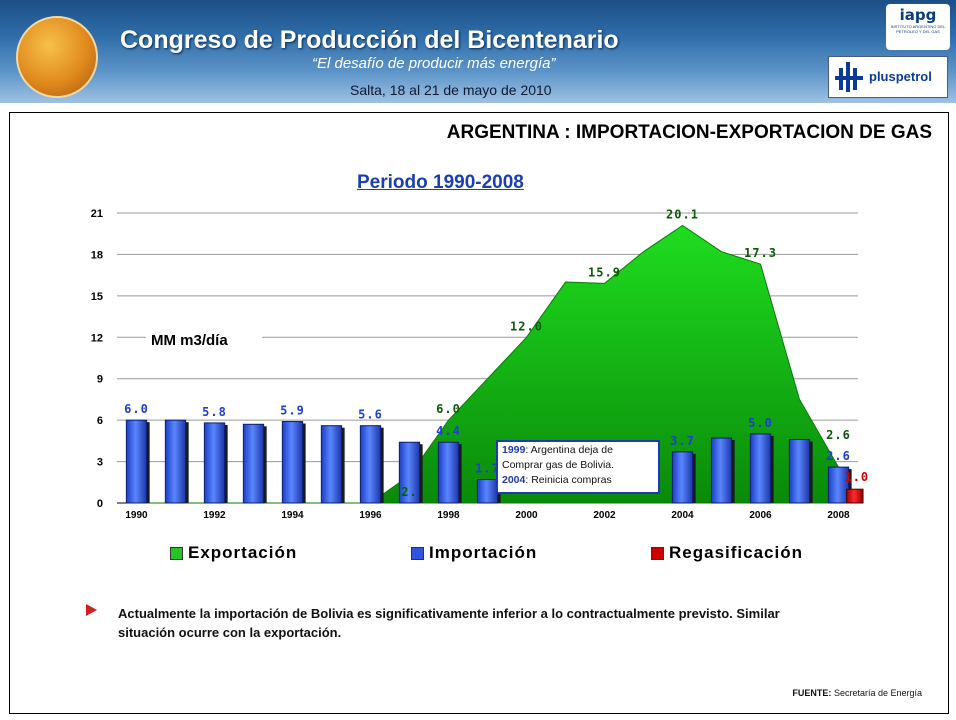  I want to click on data-label: 1.0, so click(856, 477).